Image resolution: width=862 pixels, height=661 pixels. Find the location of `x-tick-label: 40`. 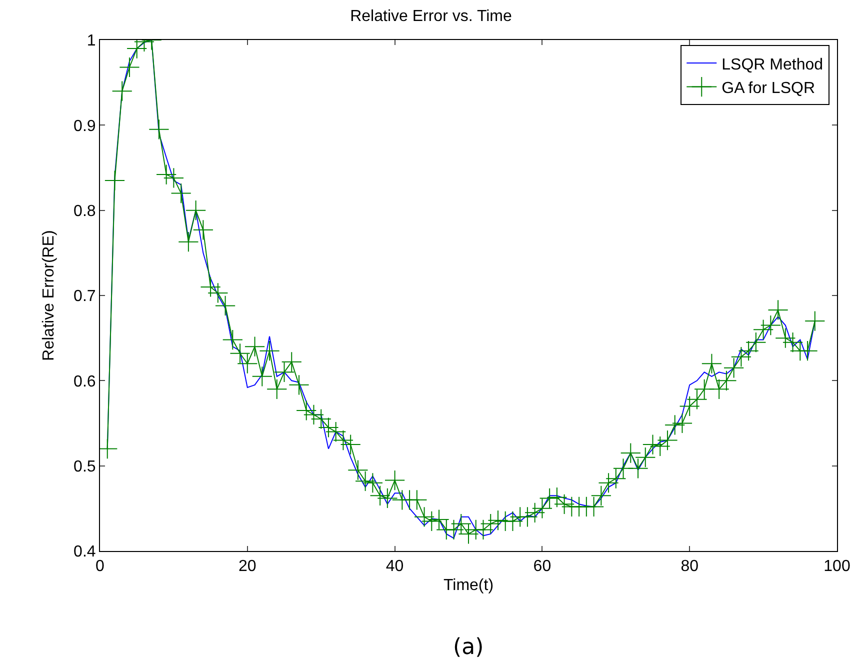

x-tick-label: 40 is located at coordinates (395, 567).